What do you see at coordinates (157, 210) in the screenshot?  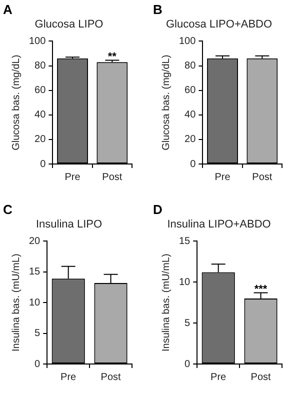 I see `text: D` at bounding box center [157, 210].